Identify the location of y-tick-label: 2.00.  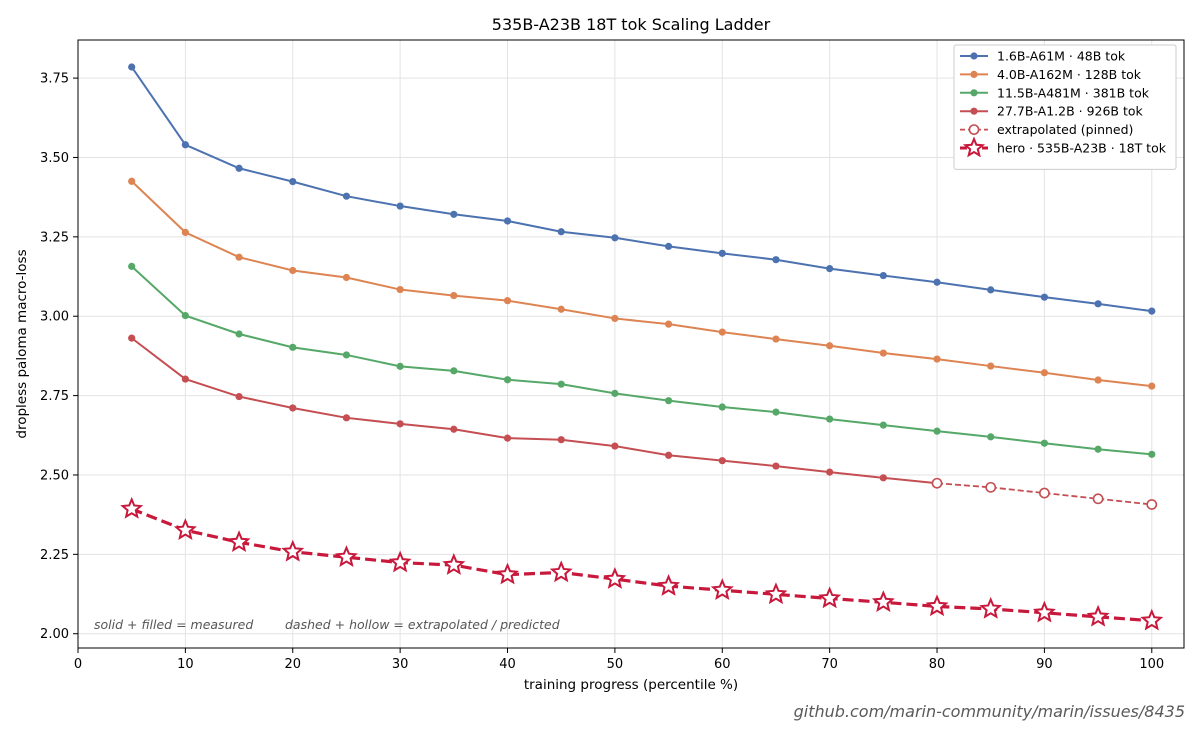
(54, 634).